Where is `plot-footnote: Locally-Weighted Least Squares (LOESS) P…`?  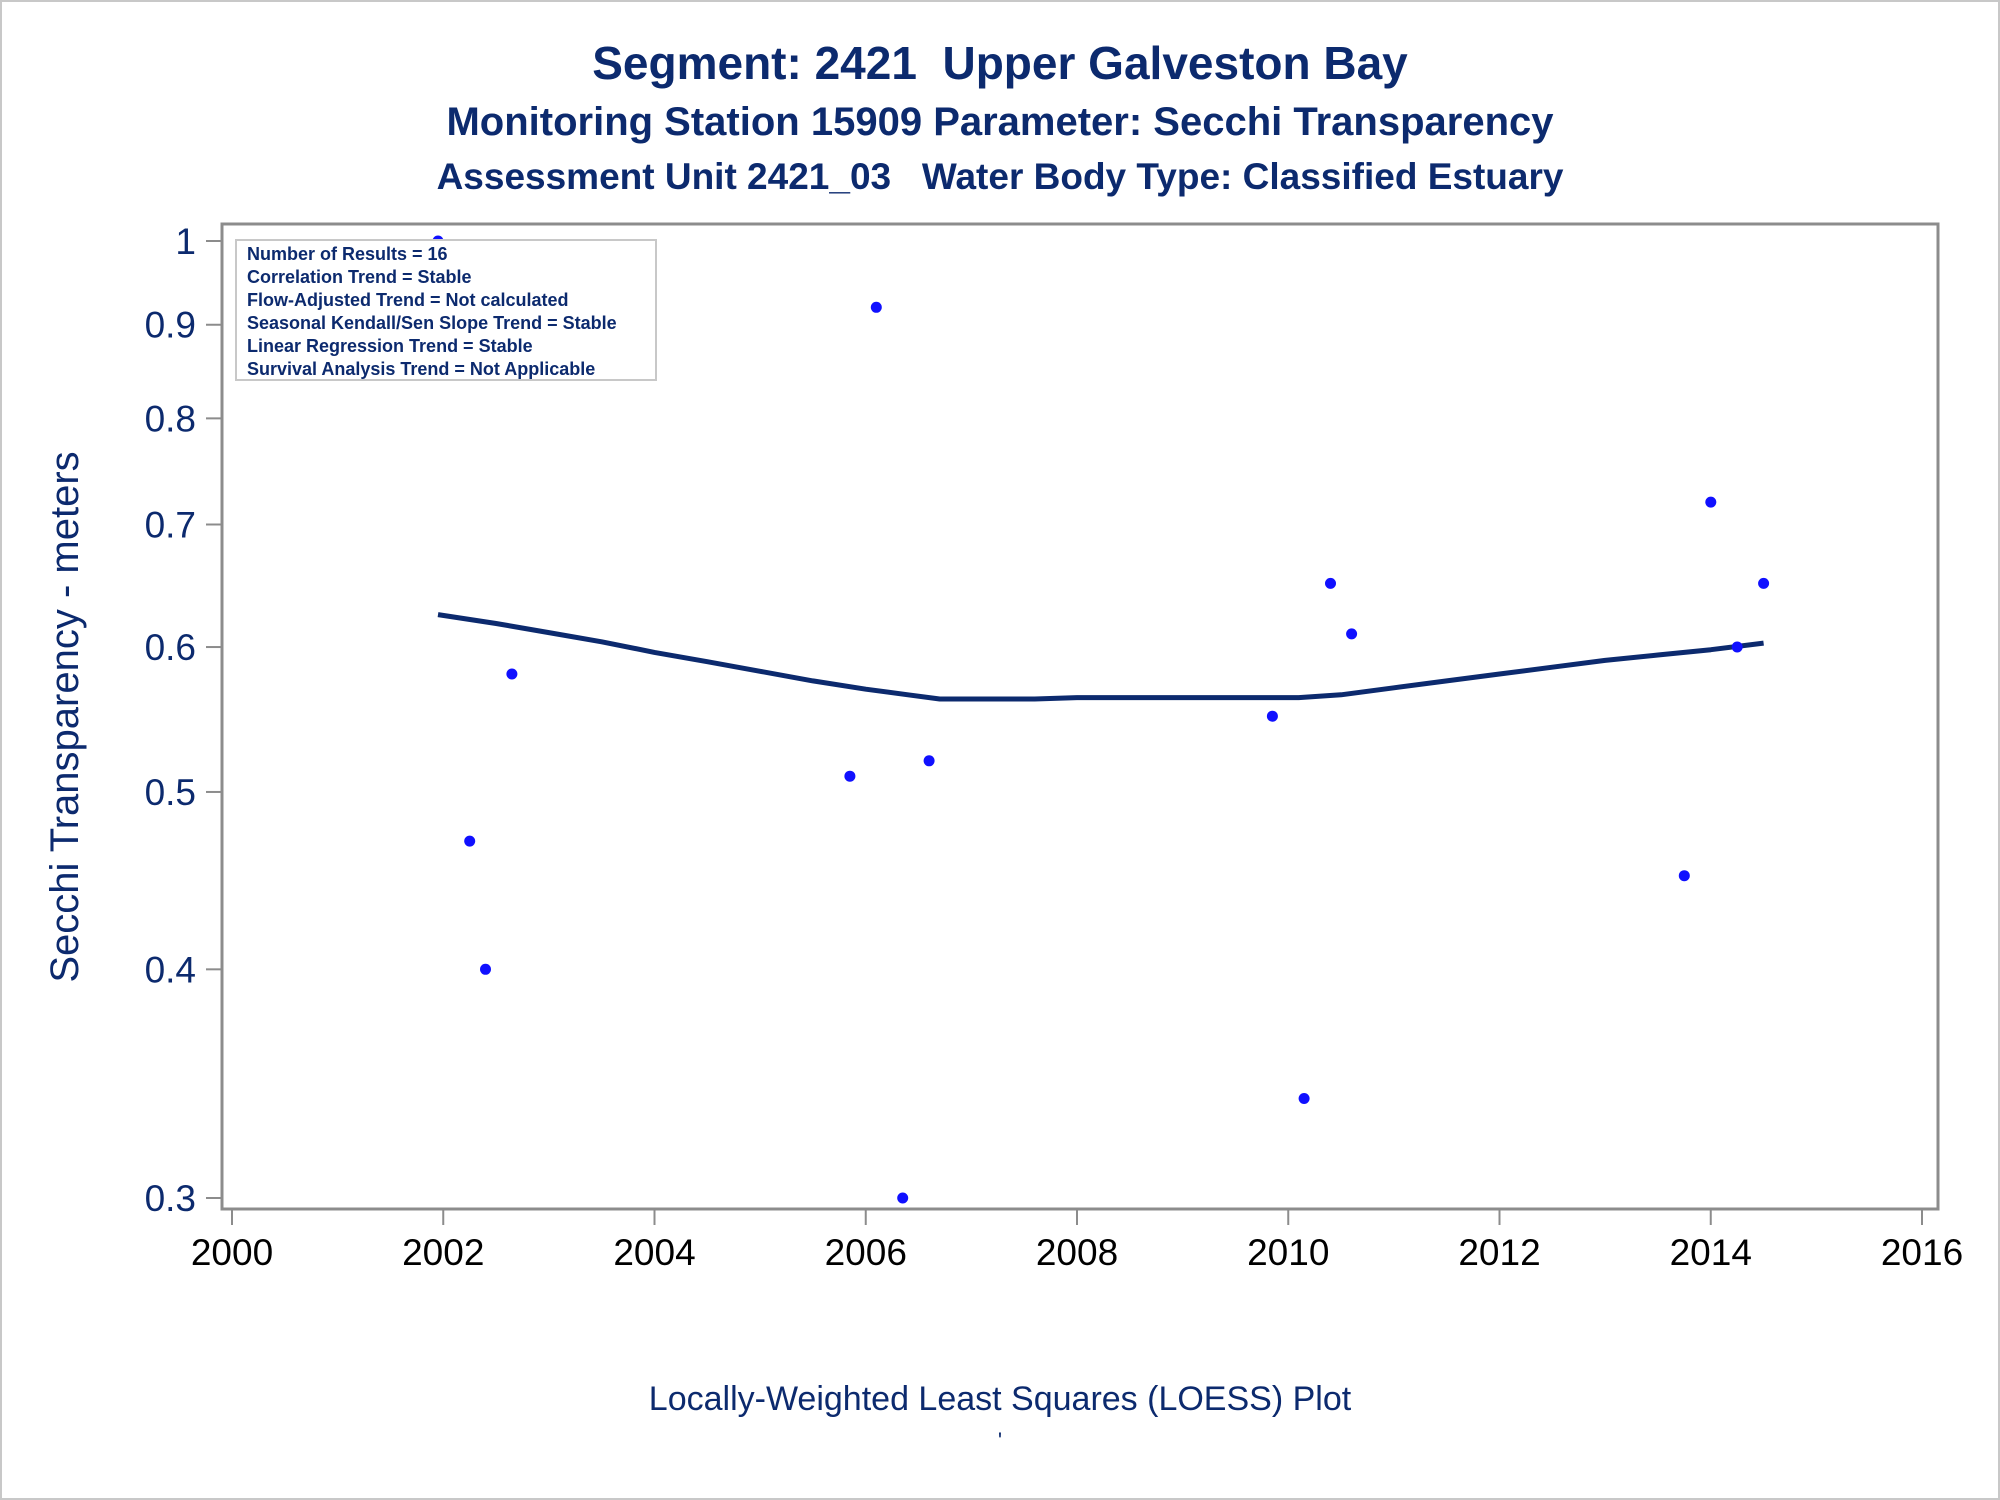 plot-footnote: Locally-Weighted Least Squares (LOESS) P… is located at coordinates (1000, 1399).